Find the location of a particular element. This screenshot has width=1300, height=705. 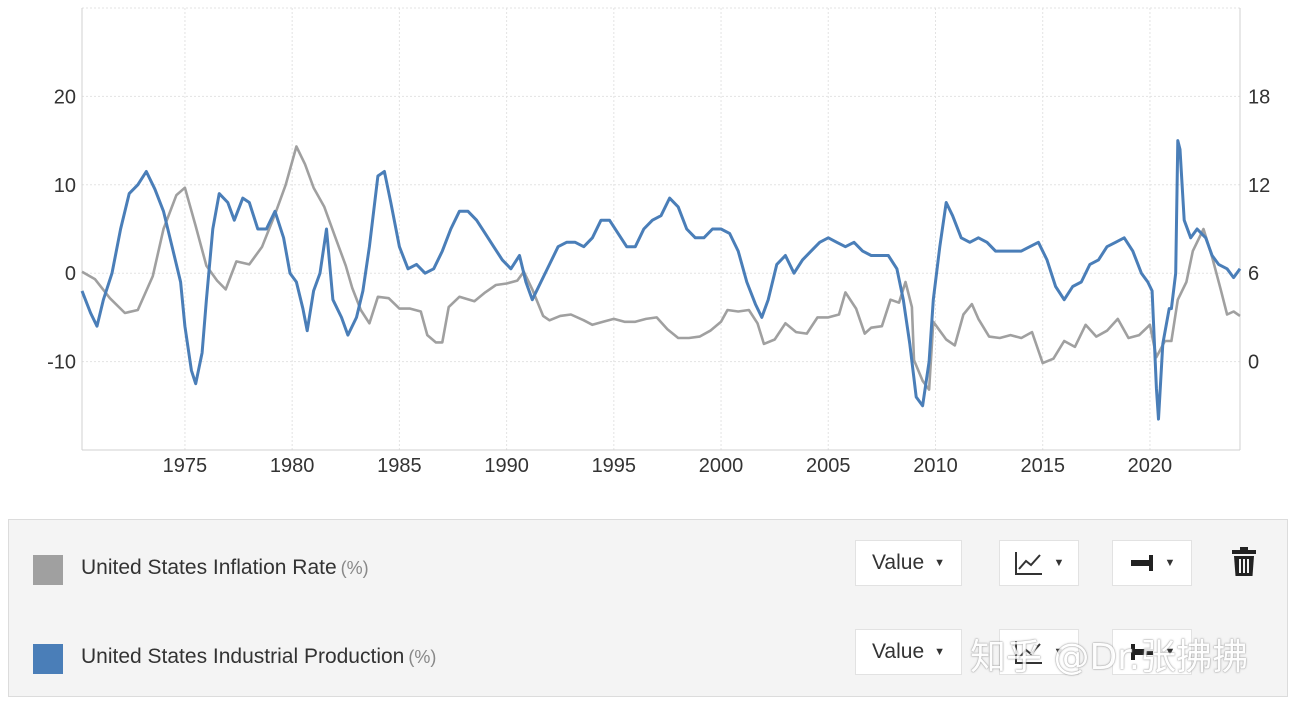

right-axis-tick-label: 0 is located at coordinates (1253, 363).